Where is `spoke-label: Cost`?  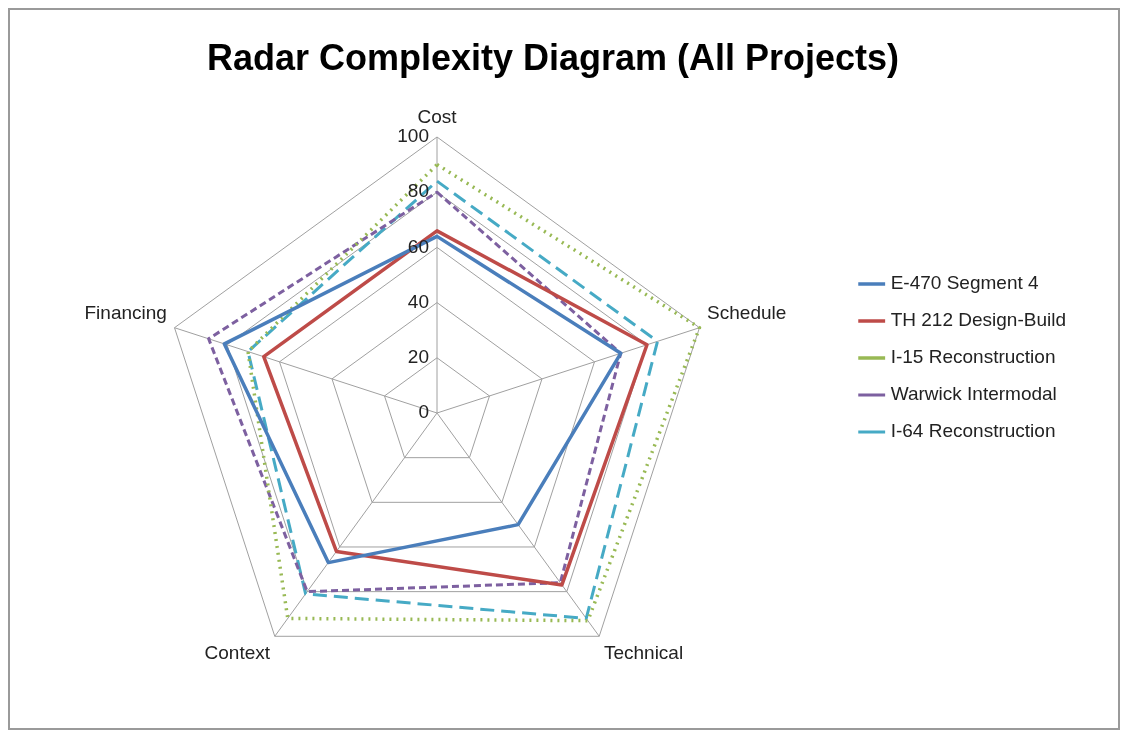 spoke-label: Cost is located at coordinates (437, 116).